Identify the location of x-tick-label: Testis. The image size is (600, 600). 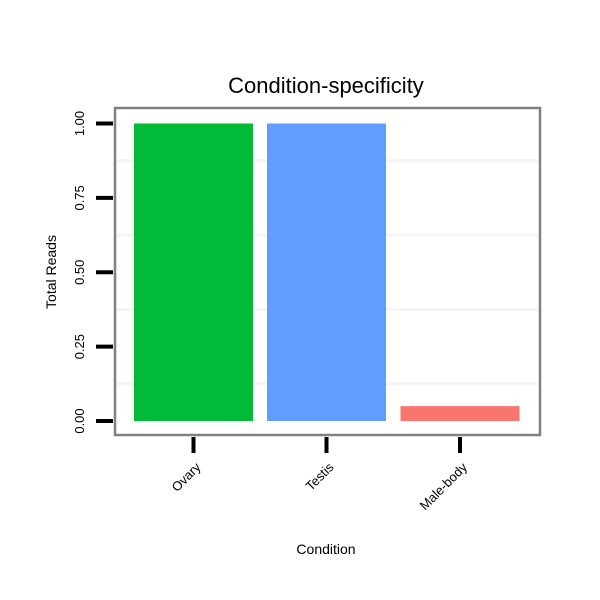
(320, 476).